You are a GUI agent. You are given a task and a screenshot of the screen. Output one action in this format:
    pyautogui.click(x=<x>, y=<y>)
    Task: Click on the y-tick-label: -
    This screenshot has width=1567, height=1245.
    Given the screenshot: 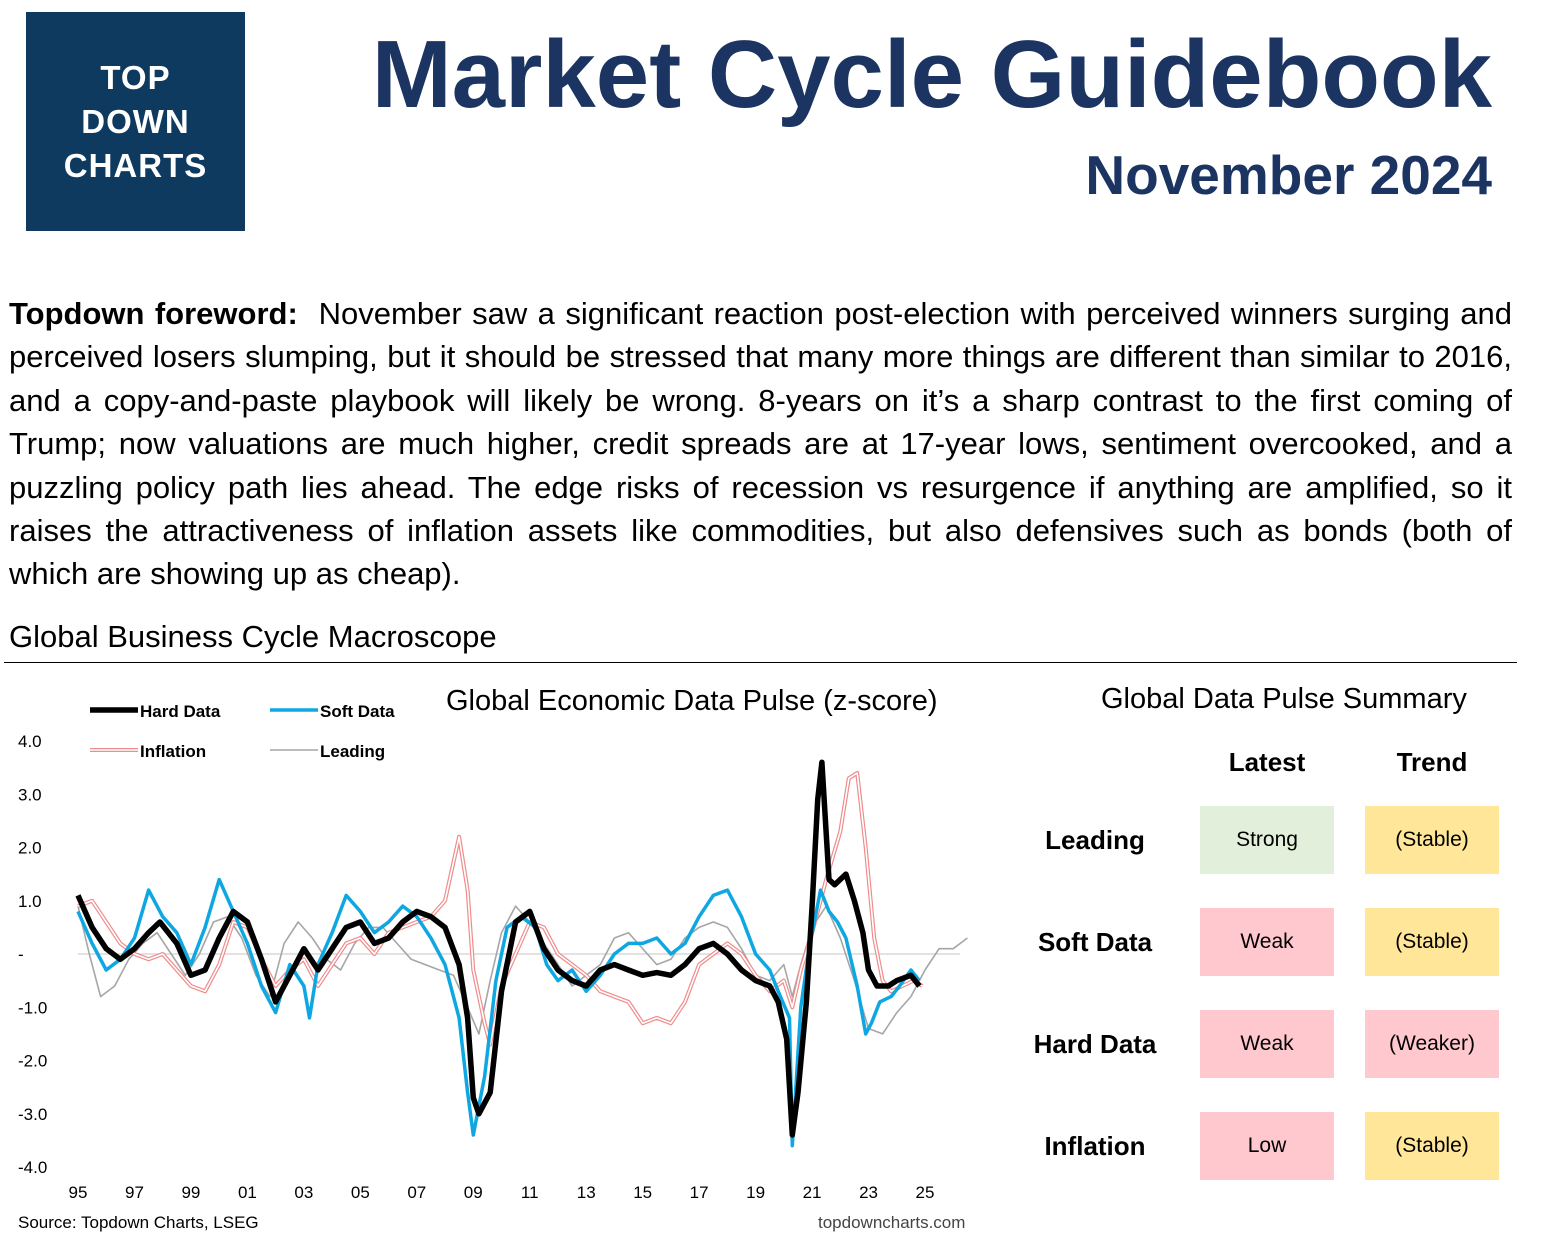 What is the action you would take?
    pyautogui.click(x=21, y=954)
    